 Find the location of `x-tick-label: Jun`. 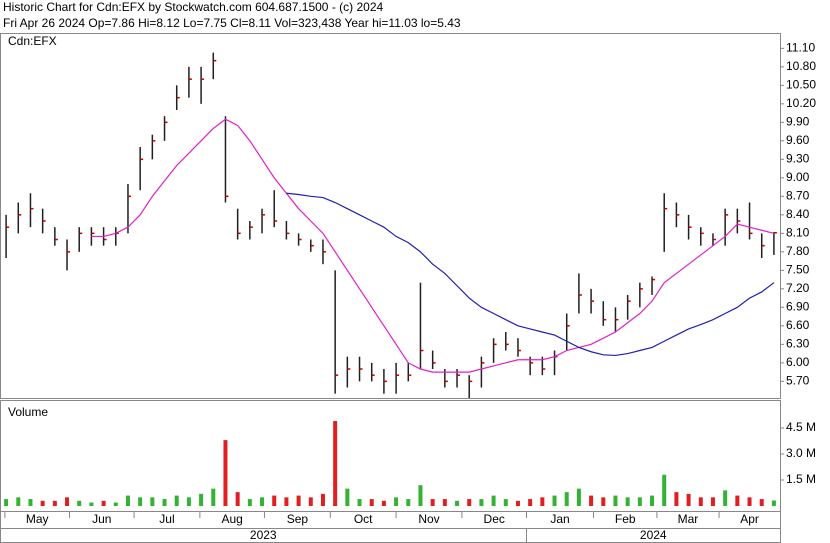

x-tick-label: Jun is located at coordinates (101, 519).